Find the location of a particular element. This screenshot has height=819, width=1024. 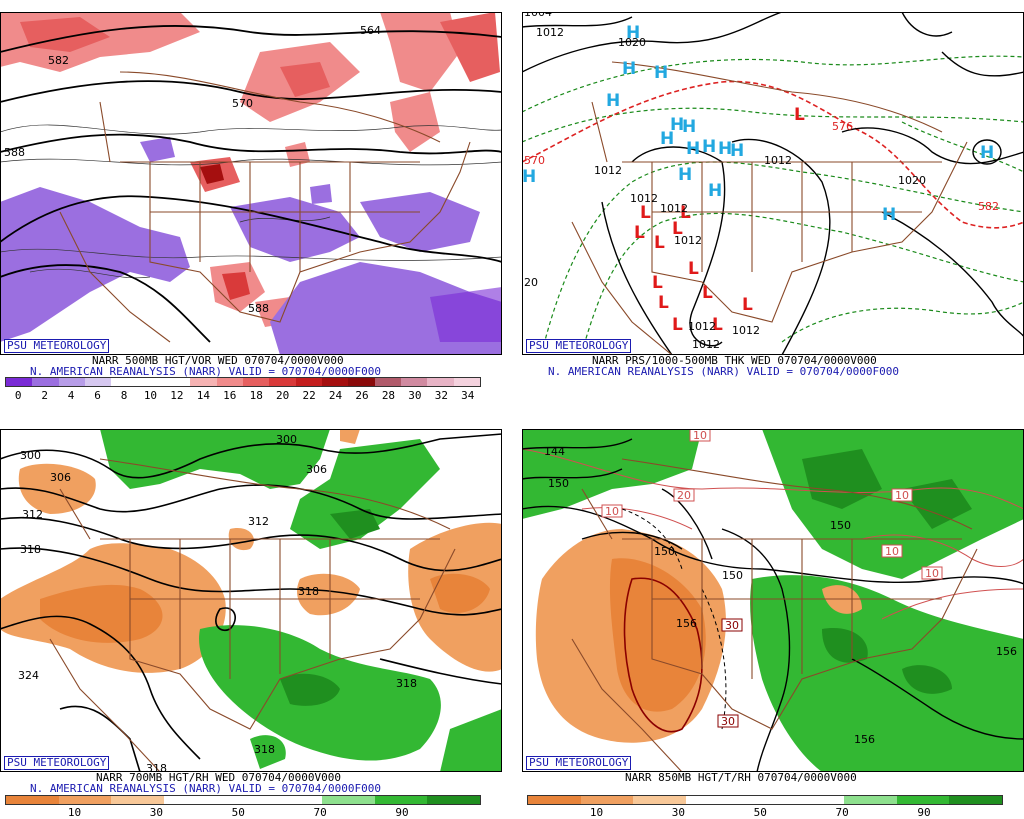

colorbar-tick-label: 32 is located at coordinates (441, 395).